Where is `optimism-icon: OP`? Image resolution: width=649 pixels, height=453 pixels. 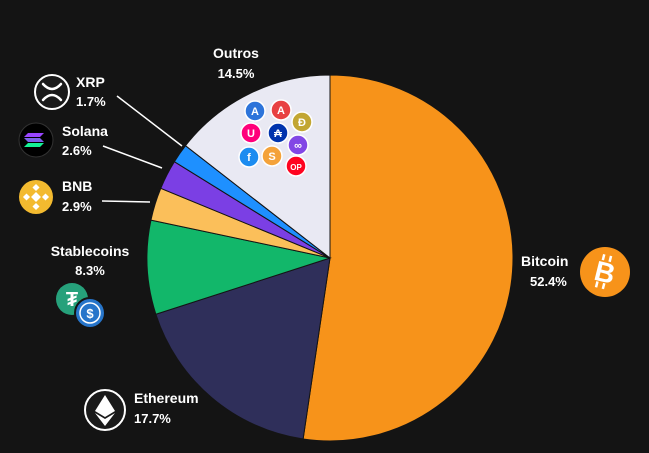 optimism-icon: OP is located at coordinates (296, 166).